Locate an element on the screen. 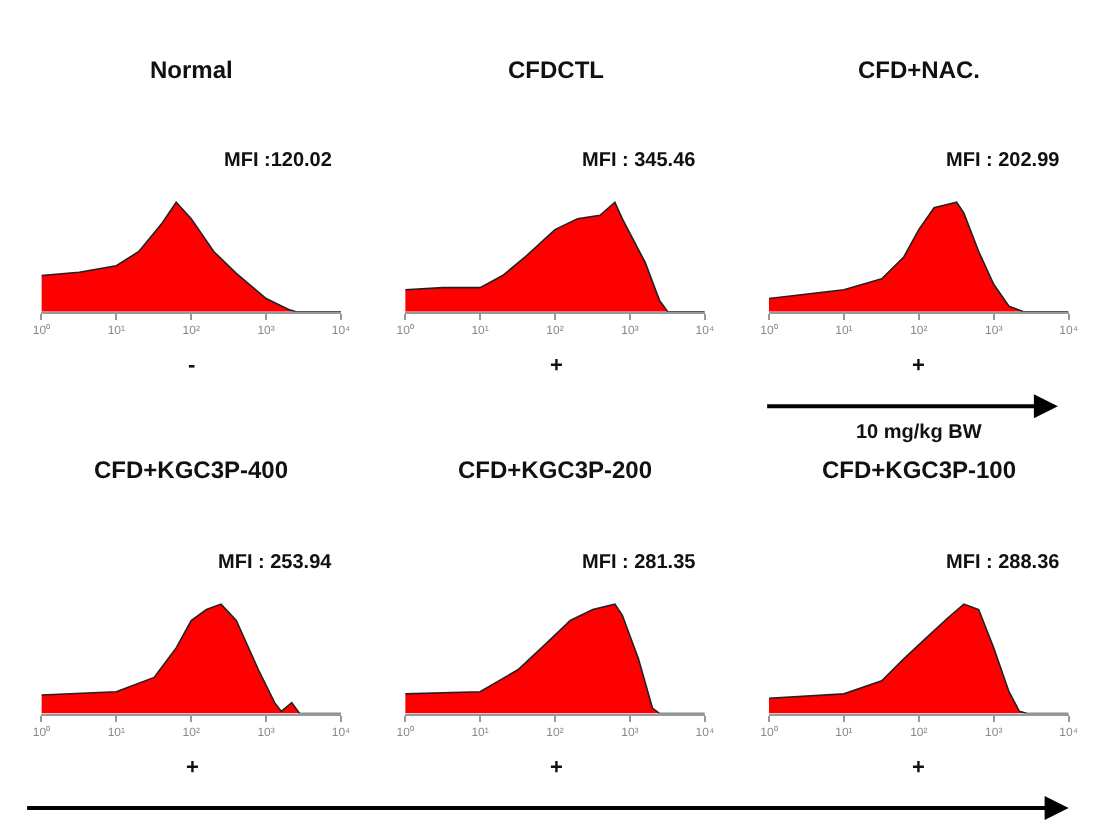 The width and height of the screenshot is (1112, 828). chart-title: CFDCTL is located at coordinates (556, 70).